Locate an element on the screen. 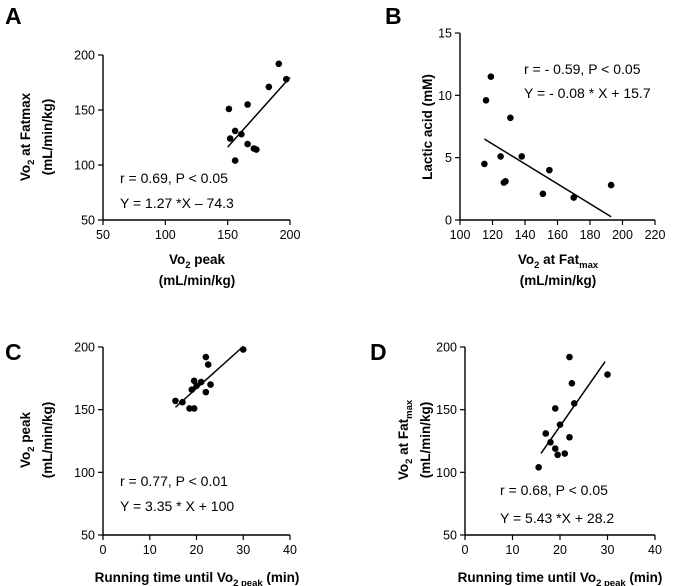 Image resolution: width=675 pixels, height=586 pixels. y-tick-label: 10 is located at coordinates (445, 96).